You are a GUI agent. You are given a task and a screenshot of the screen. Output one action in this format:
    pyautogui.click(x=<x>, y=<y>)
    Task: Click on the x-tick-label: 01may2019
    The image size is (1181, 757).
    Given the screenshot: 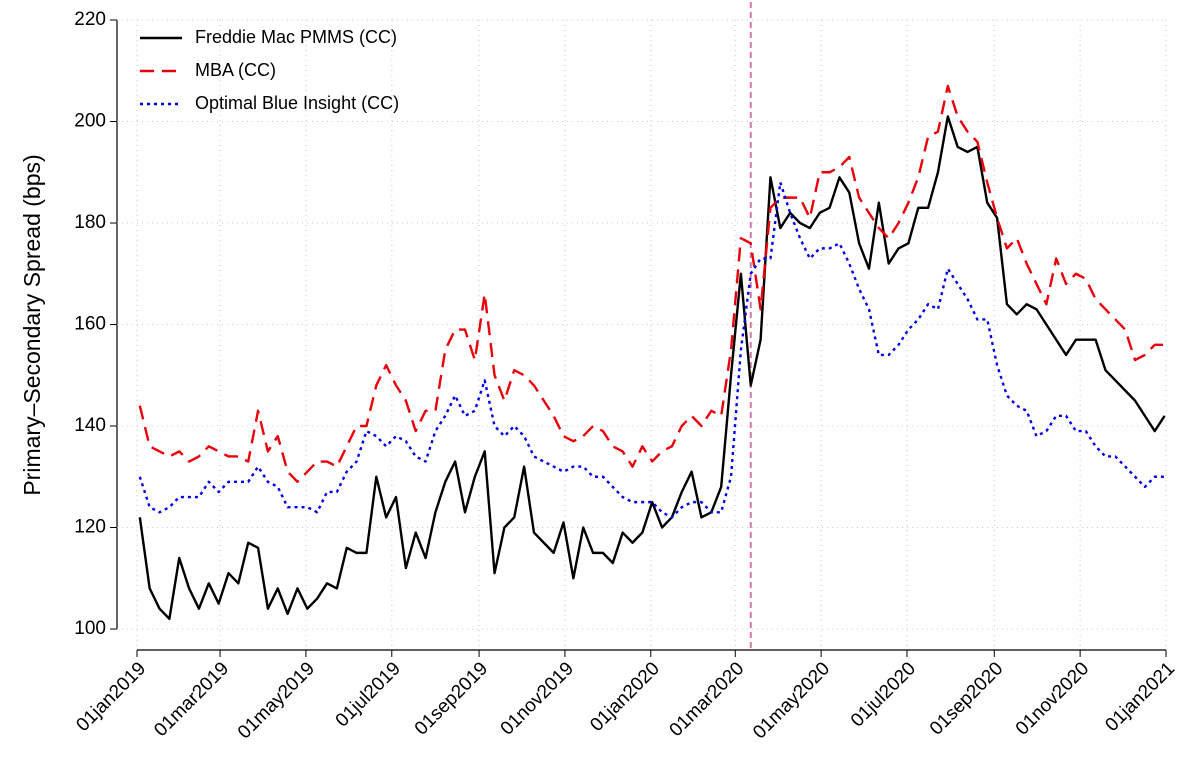 What is the action you would take?
    pyautogui.click(x=276, y=700)
    